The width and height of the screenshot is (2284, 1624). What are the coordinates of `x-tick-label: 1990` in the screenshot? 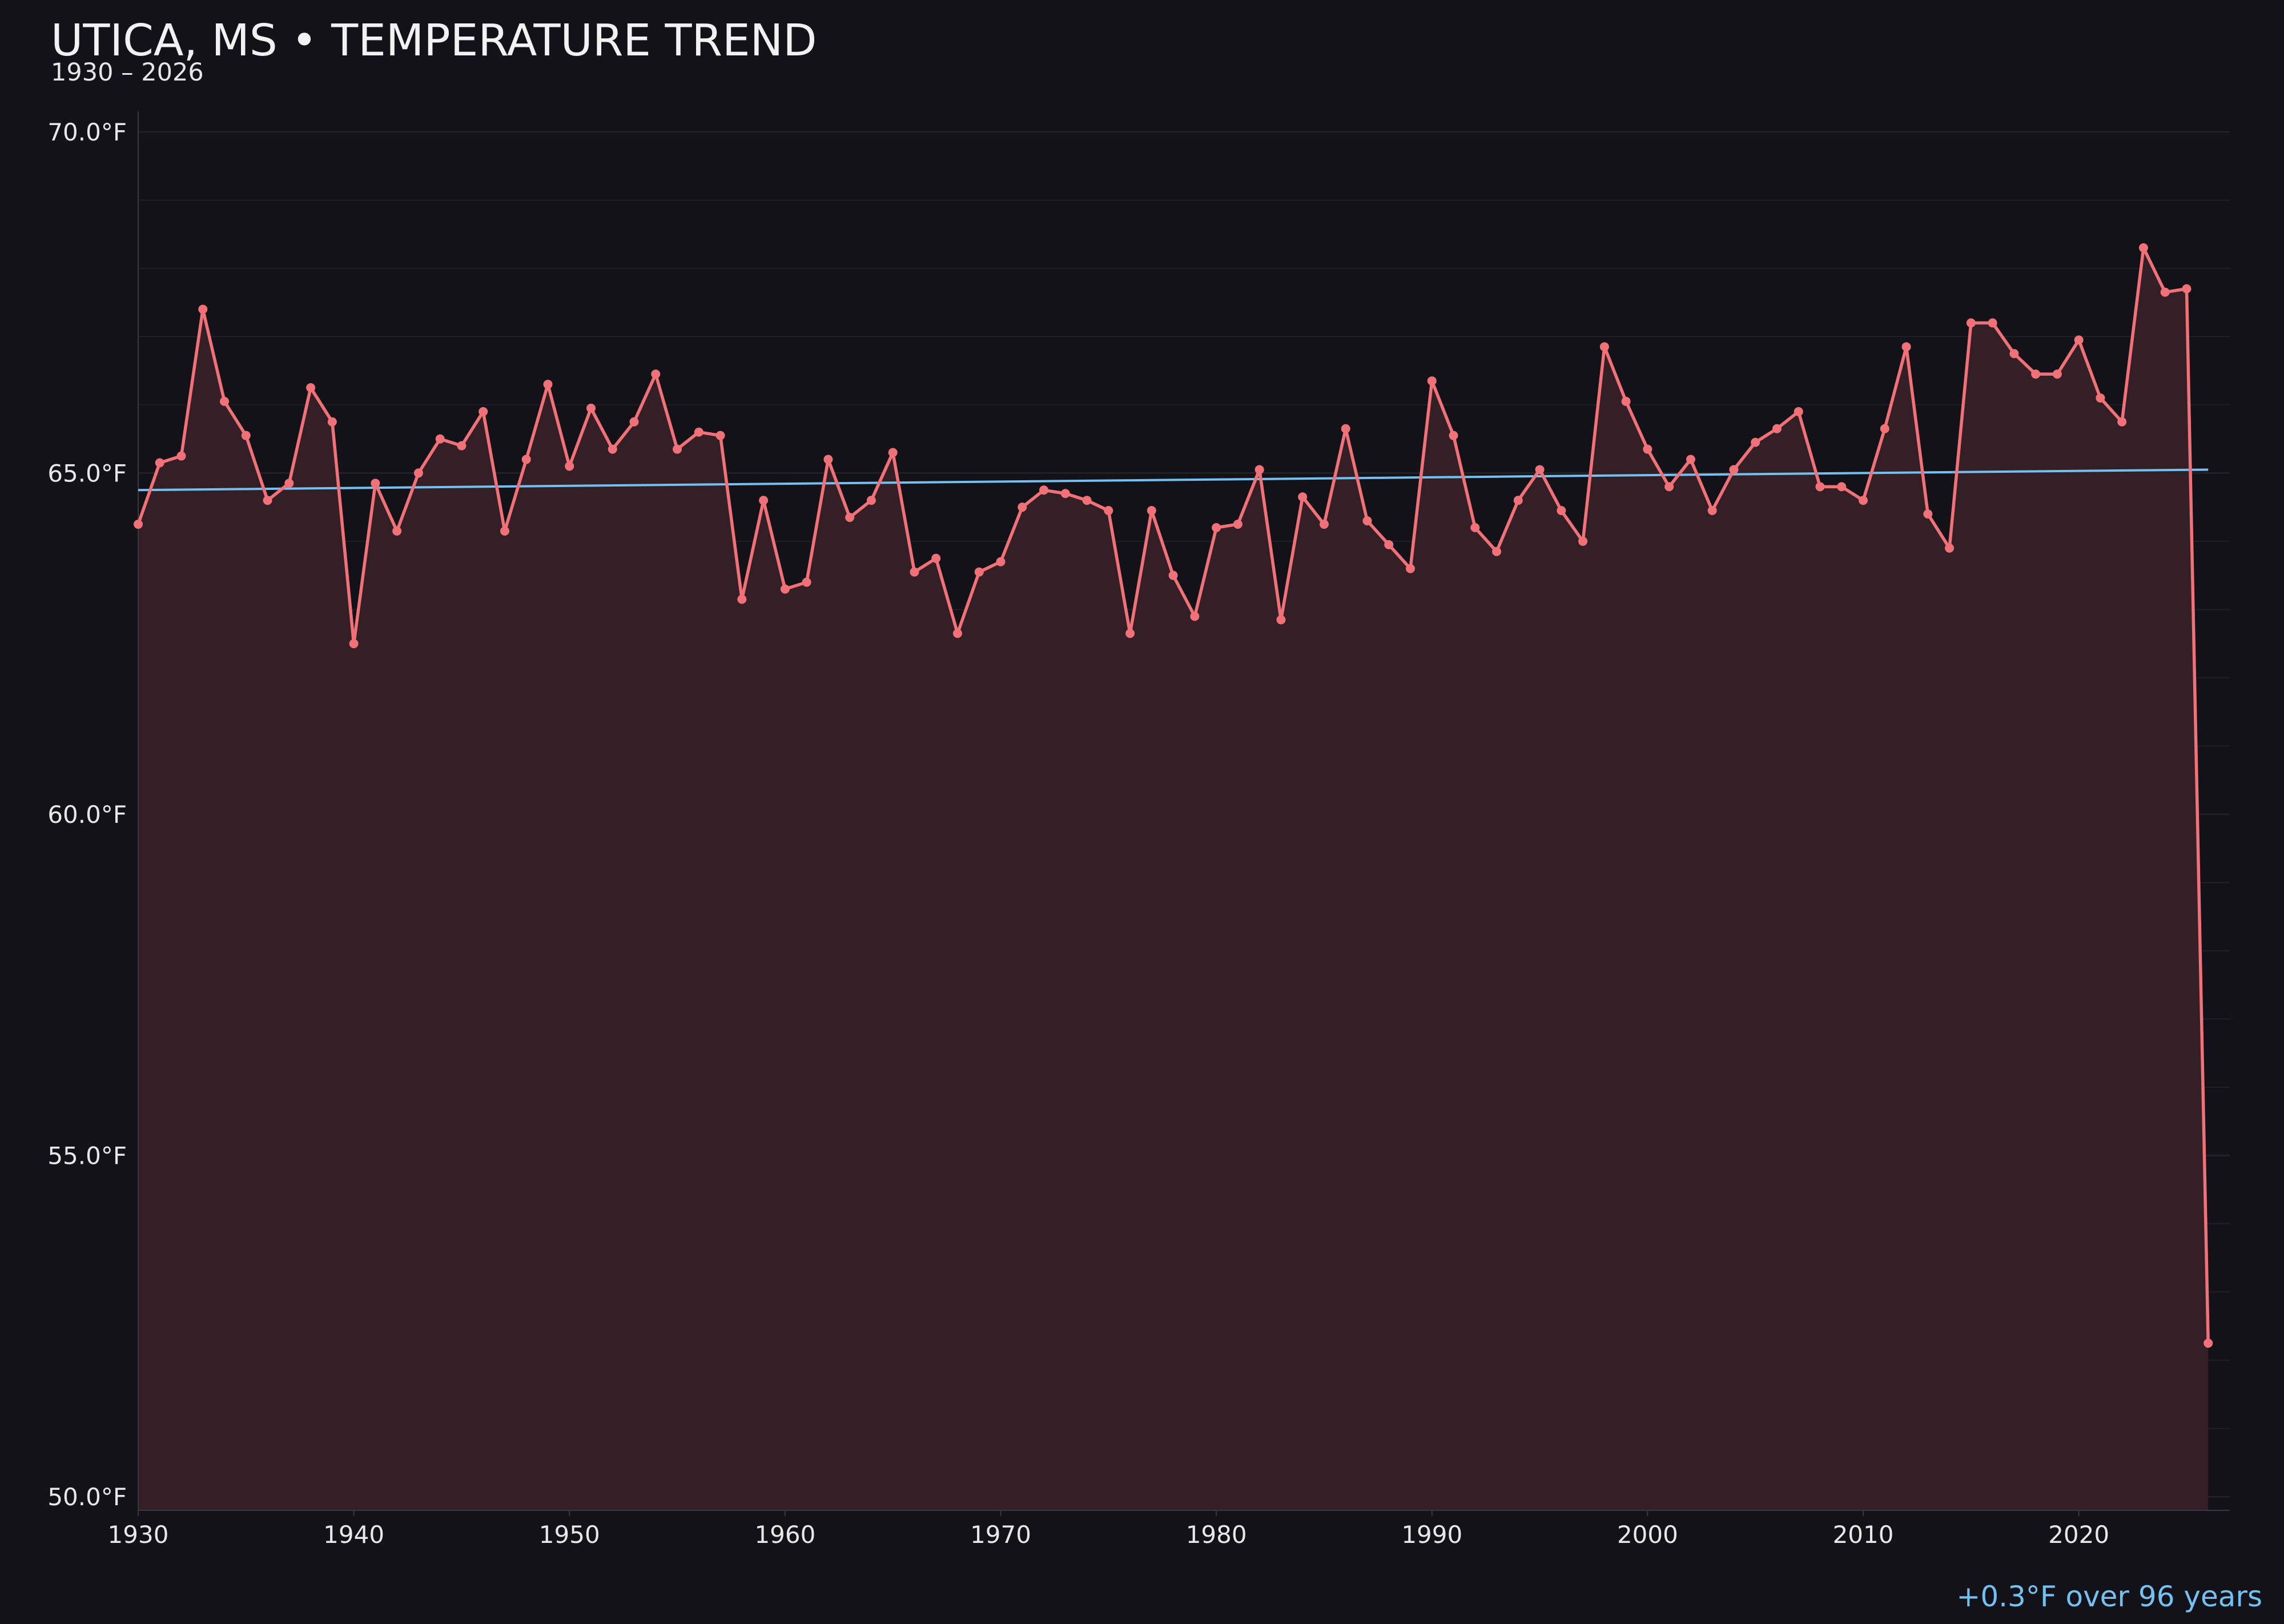 It's located at (1431, 1535).